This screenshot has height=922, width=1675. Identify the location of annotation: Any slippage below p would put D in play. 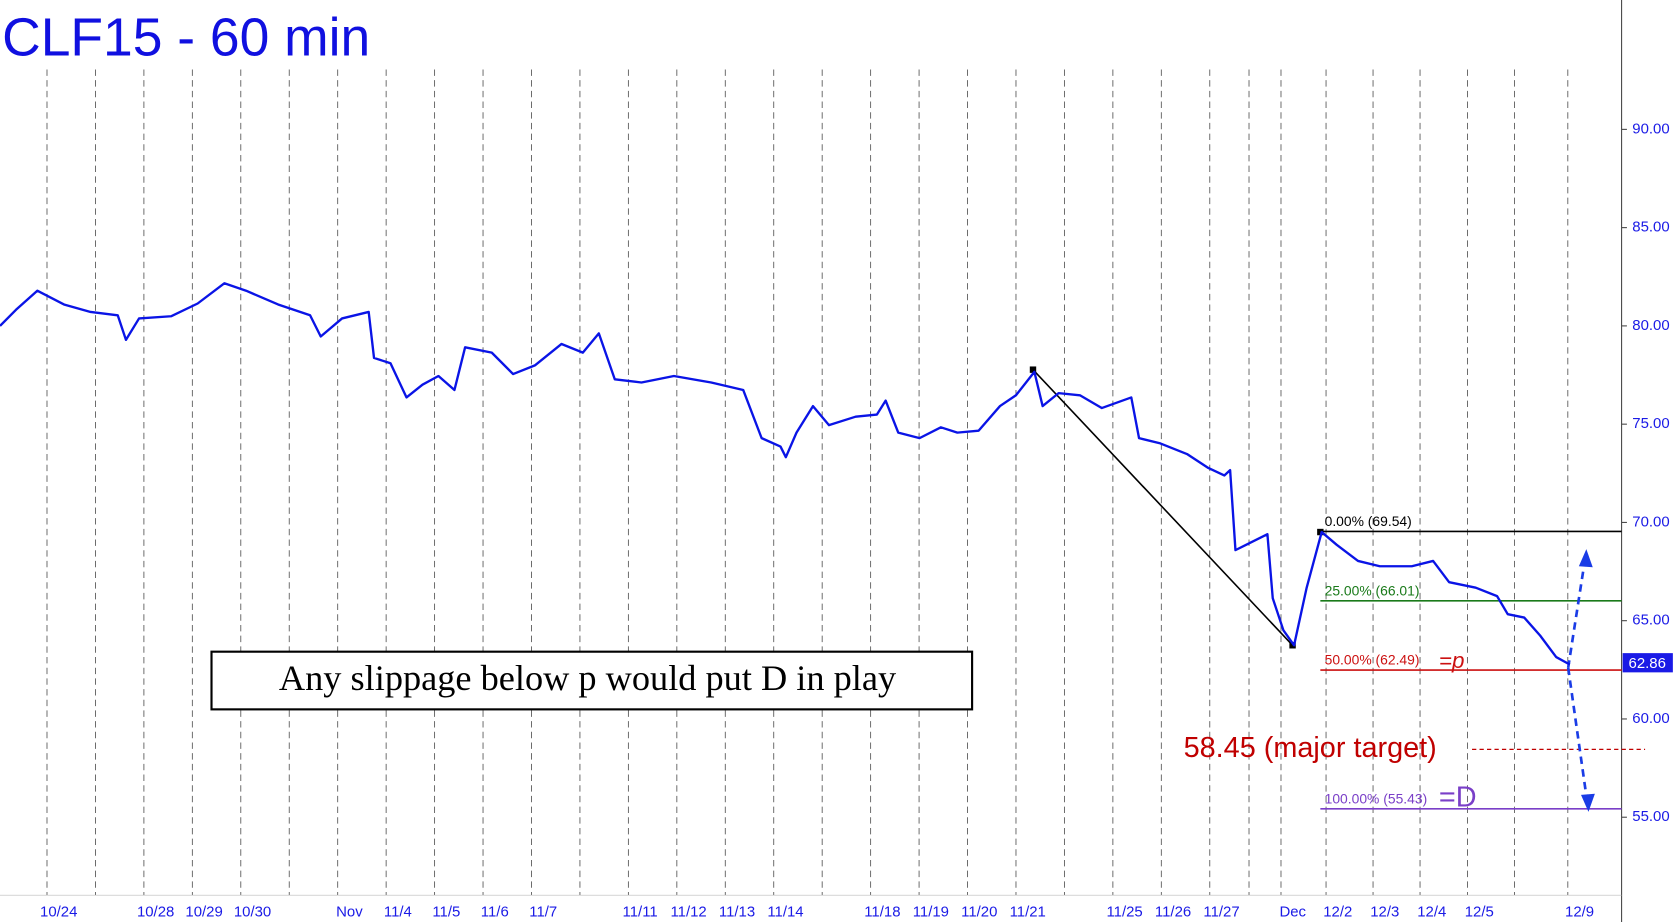
(588, 678).